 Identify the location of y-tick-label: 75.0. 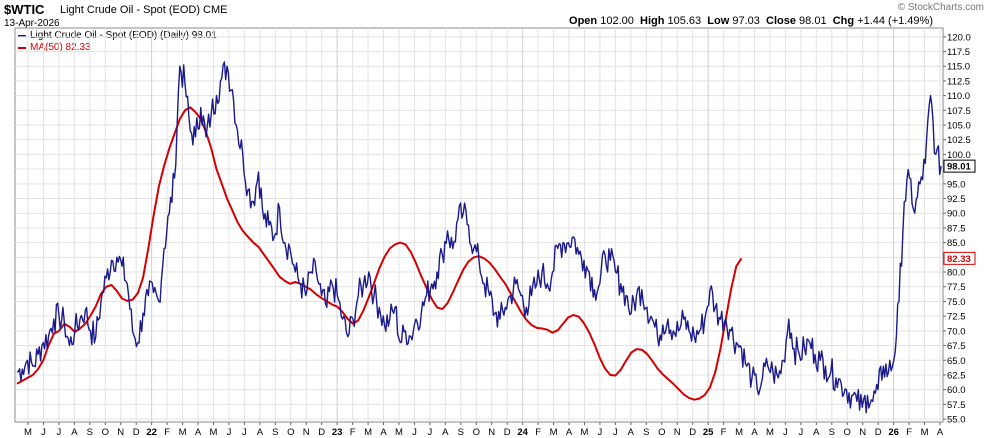
(956, 302).